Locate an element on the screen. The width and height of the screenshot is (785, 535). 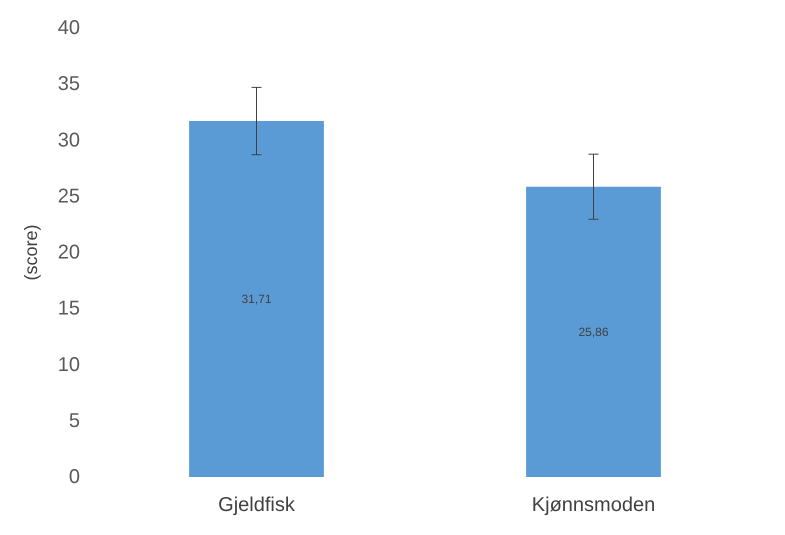
y-tick-label: 30 is located at coordinates (69, 140).